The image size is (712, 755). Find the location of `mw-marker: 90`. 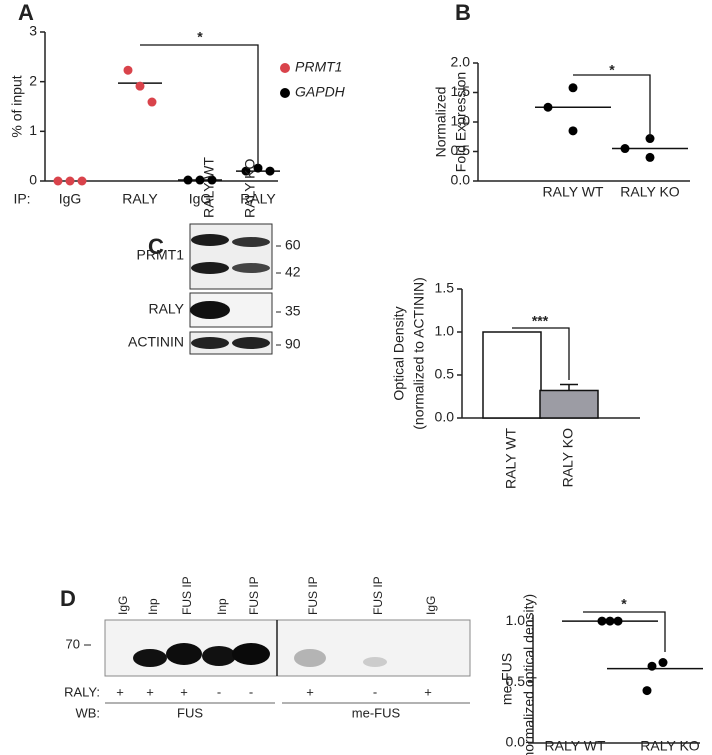

mw-marker: 90 is located at coordinates (293, 344).